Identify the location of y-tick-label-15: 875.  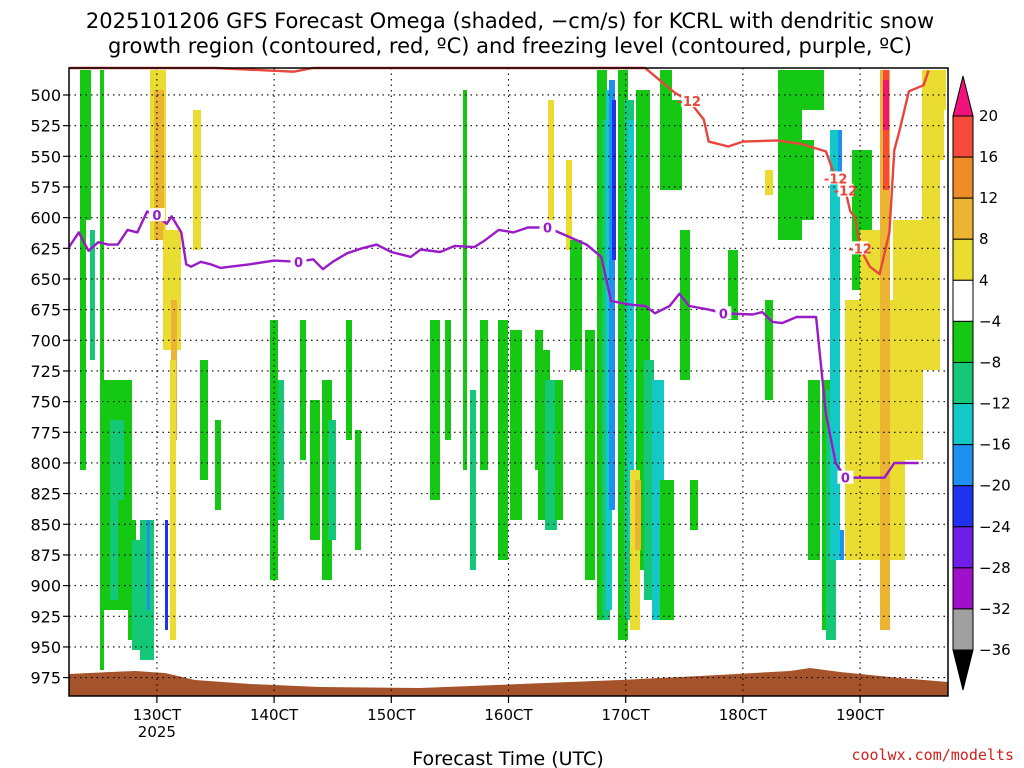
(45, 555).